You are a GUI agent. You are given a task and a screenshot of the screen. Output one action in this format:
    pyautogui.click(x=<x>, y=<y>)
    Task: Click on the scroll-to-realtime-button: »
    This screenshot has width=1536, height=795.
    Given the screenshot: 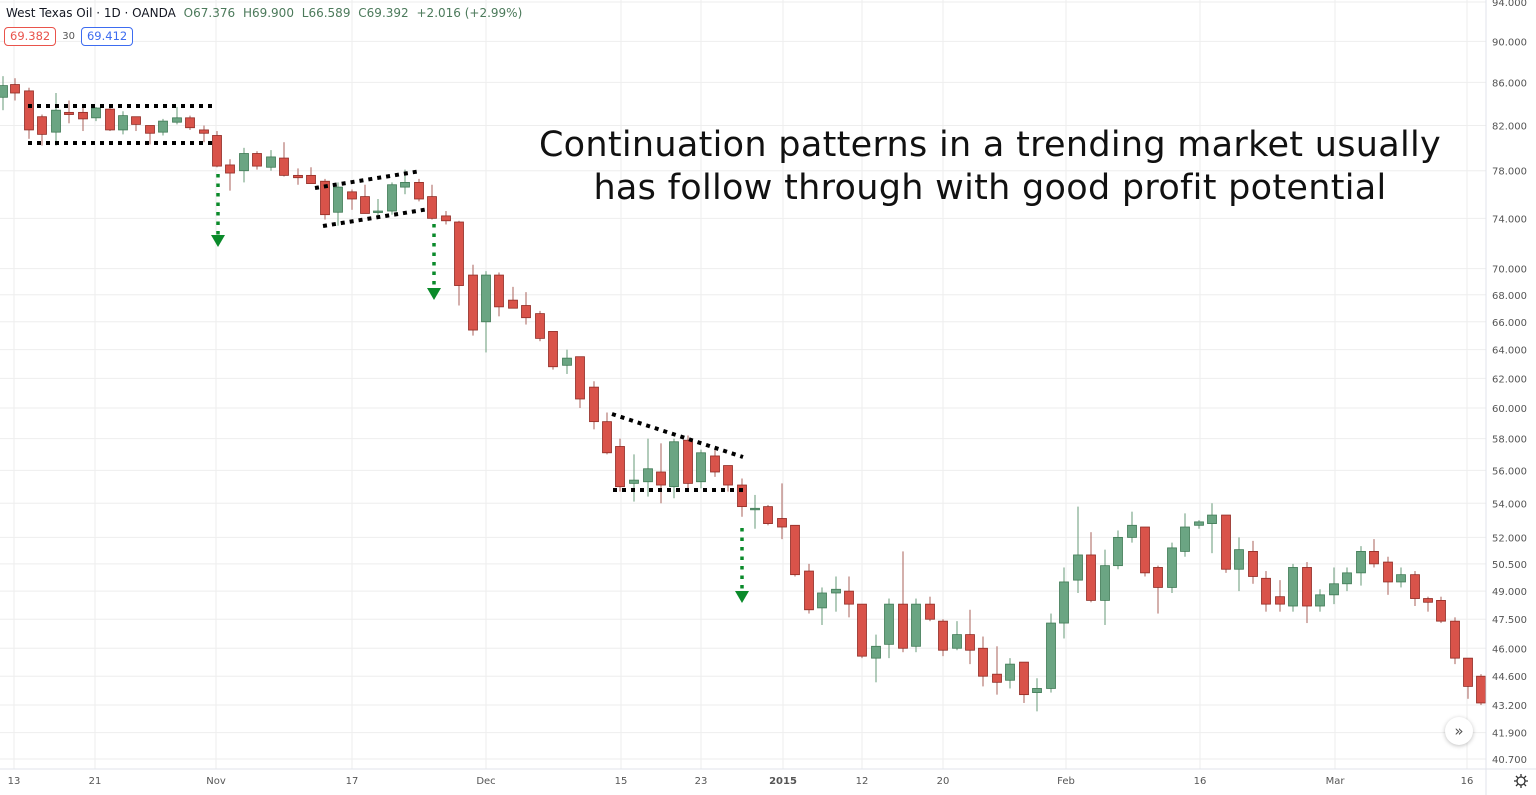 What is the action you would take?
    pyautogui.click(x=1459, y=731)
    